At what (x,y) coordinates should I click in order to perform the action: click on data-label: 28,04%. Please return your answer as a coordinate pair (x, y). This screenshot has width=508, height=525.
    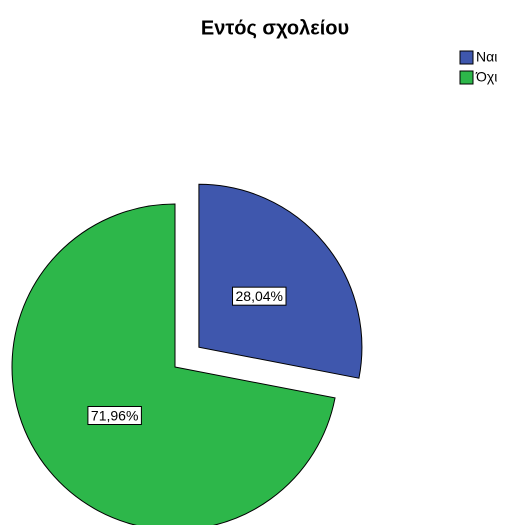
    Looking at the image, I should click on (259, 296).